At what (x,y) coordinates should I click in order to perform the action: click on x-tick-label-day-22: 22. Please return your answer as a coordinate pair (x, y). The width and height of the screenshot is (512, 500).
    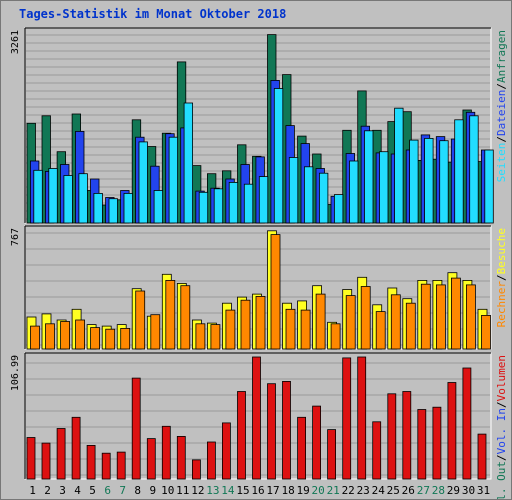
    Looking at the image, I should click on (348, 490).